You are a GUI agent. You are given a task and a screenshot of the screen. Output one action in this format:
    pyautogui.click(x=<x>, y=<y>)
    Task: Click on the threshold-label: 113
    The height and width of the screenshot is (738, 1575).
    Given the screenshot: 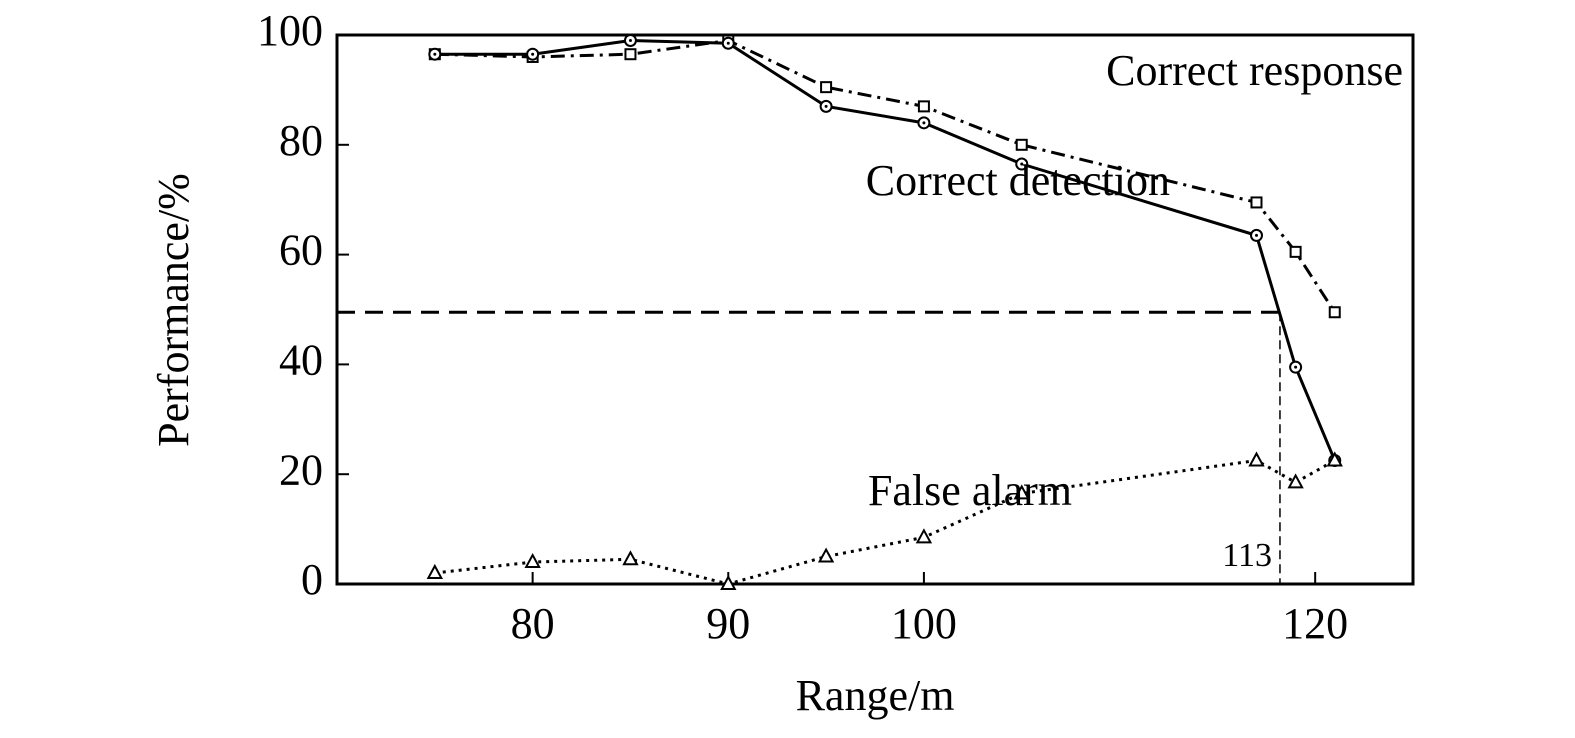 What is the action you would take?
    pyautogui.click(x=1247, y=555)
    